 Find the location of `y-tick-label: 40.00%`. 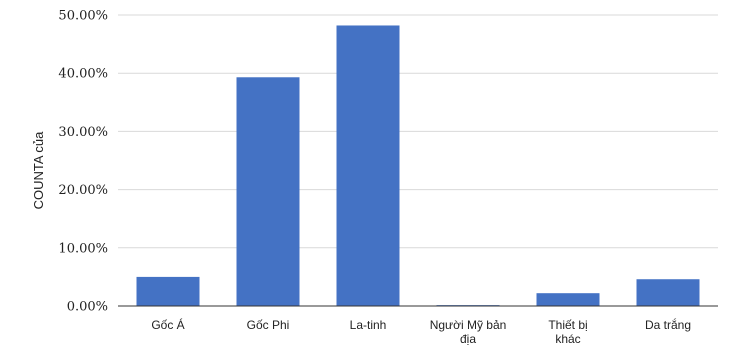

y-tick-label: 40.00% is located at coordinates (83, 74).